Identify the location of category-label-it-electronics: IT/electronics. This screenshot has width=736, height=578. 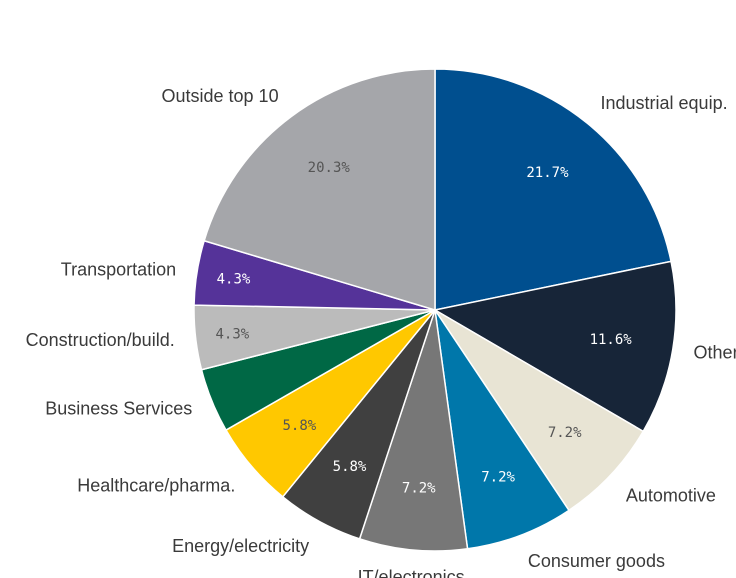
(411, 572).